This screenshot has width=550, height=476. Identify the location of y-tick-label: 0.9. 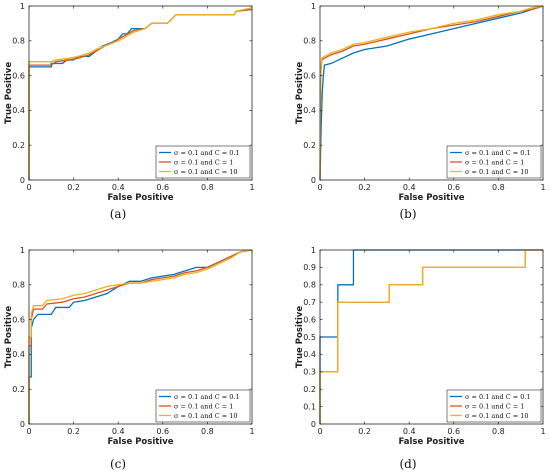
(309, 267).